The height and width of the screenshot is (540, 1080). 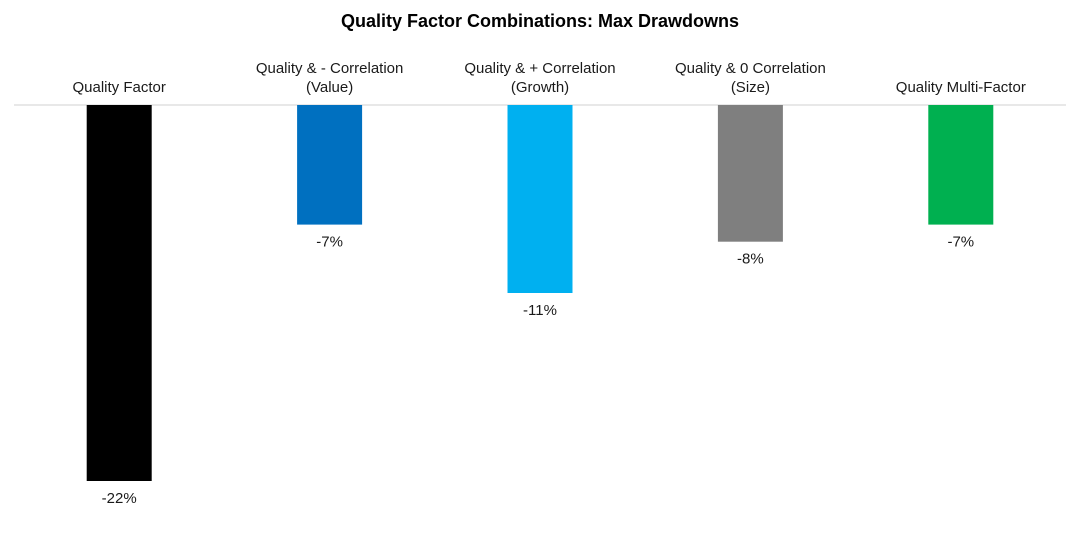 What do you see at coordinates (119, 498) in the screenshot?
I see `data-label-0: -22%` at bounding box center [119, 498].